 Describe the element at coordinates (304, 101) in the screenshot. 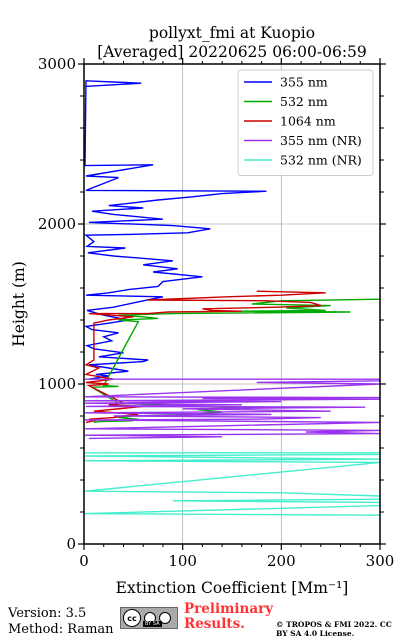

I see `legend-label: 532 nm` at that location.